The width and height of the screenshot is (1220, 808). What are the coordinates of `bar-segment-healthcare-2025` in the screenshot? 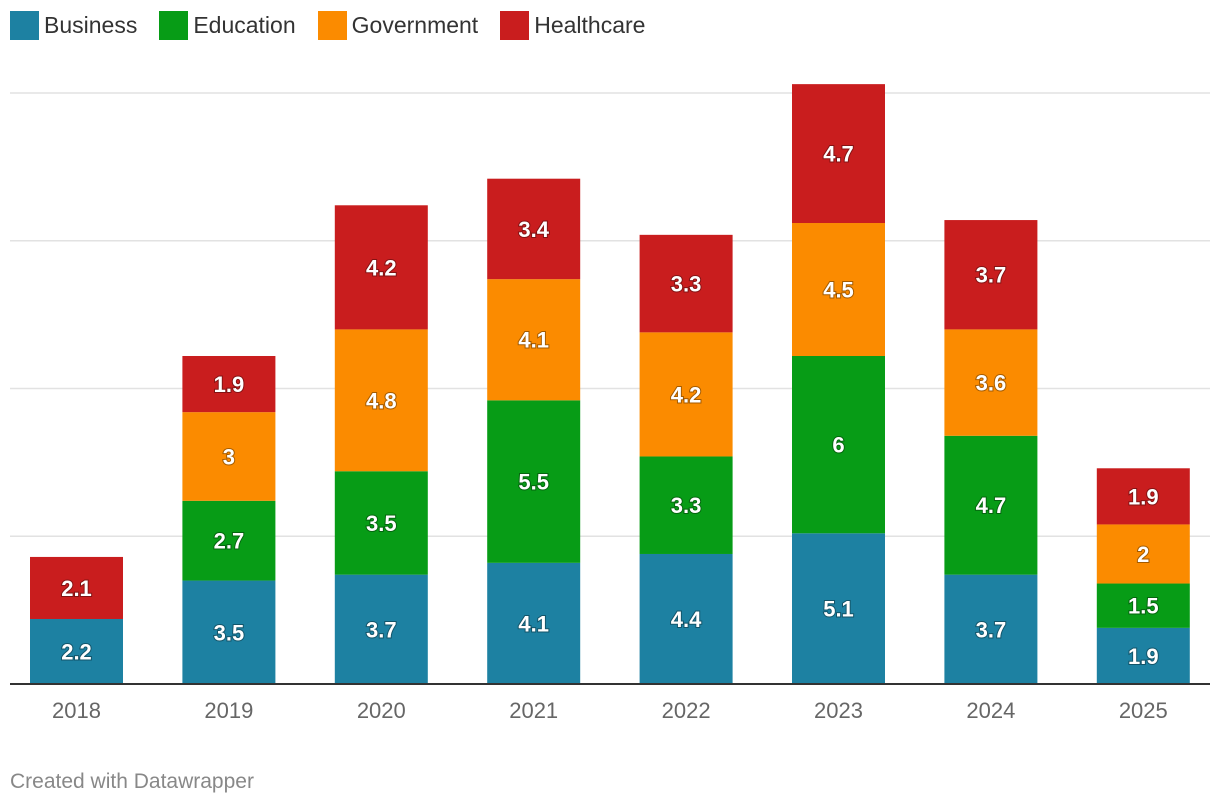 It's located at (1143, 496).